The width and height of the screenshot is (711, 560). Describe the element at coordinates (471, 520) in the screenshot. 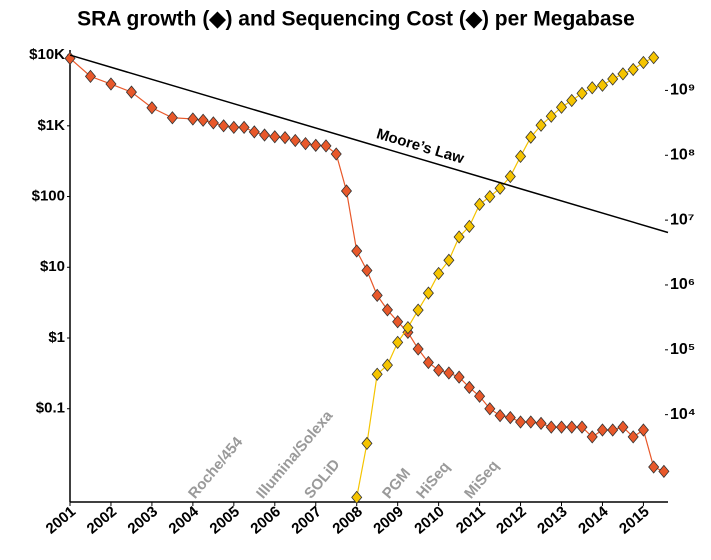

I see `x-tick-label: 2011` at that location.